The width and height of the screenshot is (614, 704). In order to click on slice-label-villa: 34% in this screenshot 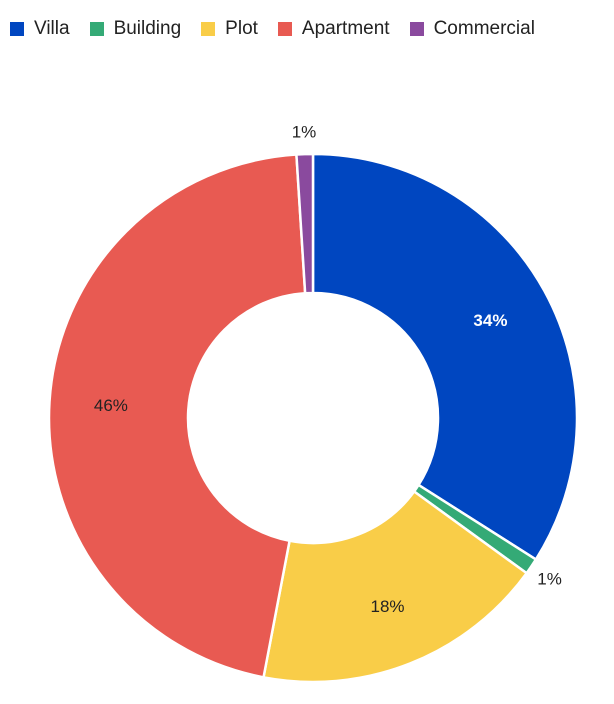, I will do `click(490, 320)`.